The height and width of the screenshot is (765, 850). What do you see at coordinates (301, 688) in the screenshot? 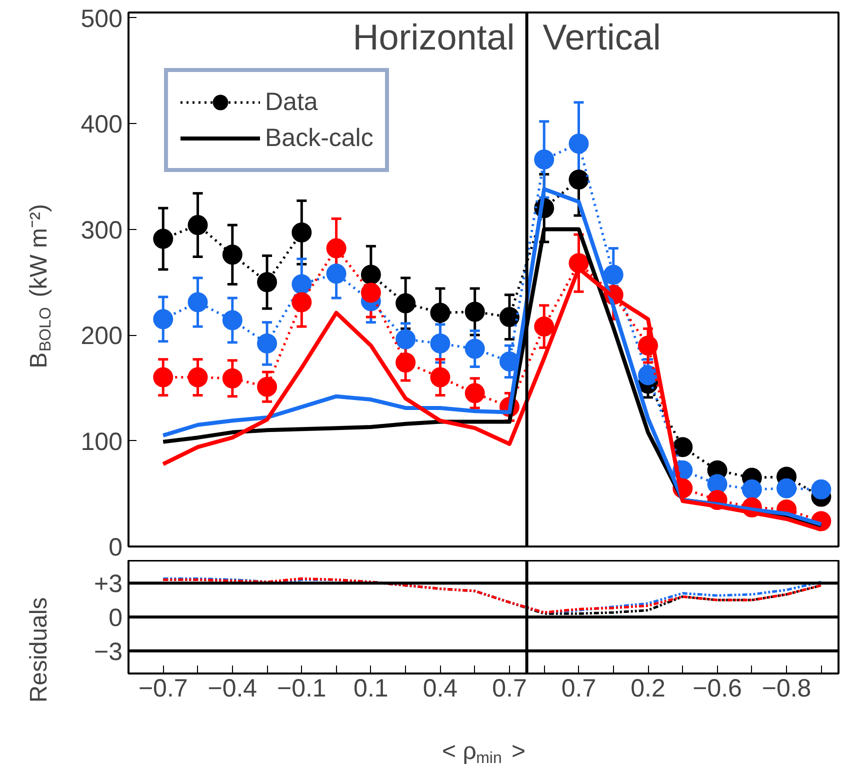
I see `x-tick-label: −0.1` at bounding box center [301, 688].